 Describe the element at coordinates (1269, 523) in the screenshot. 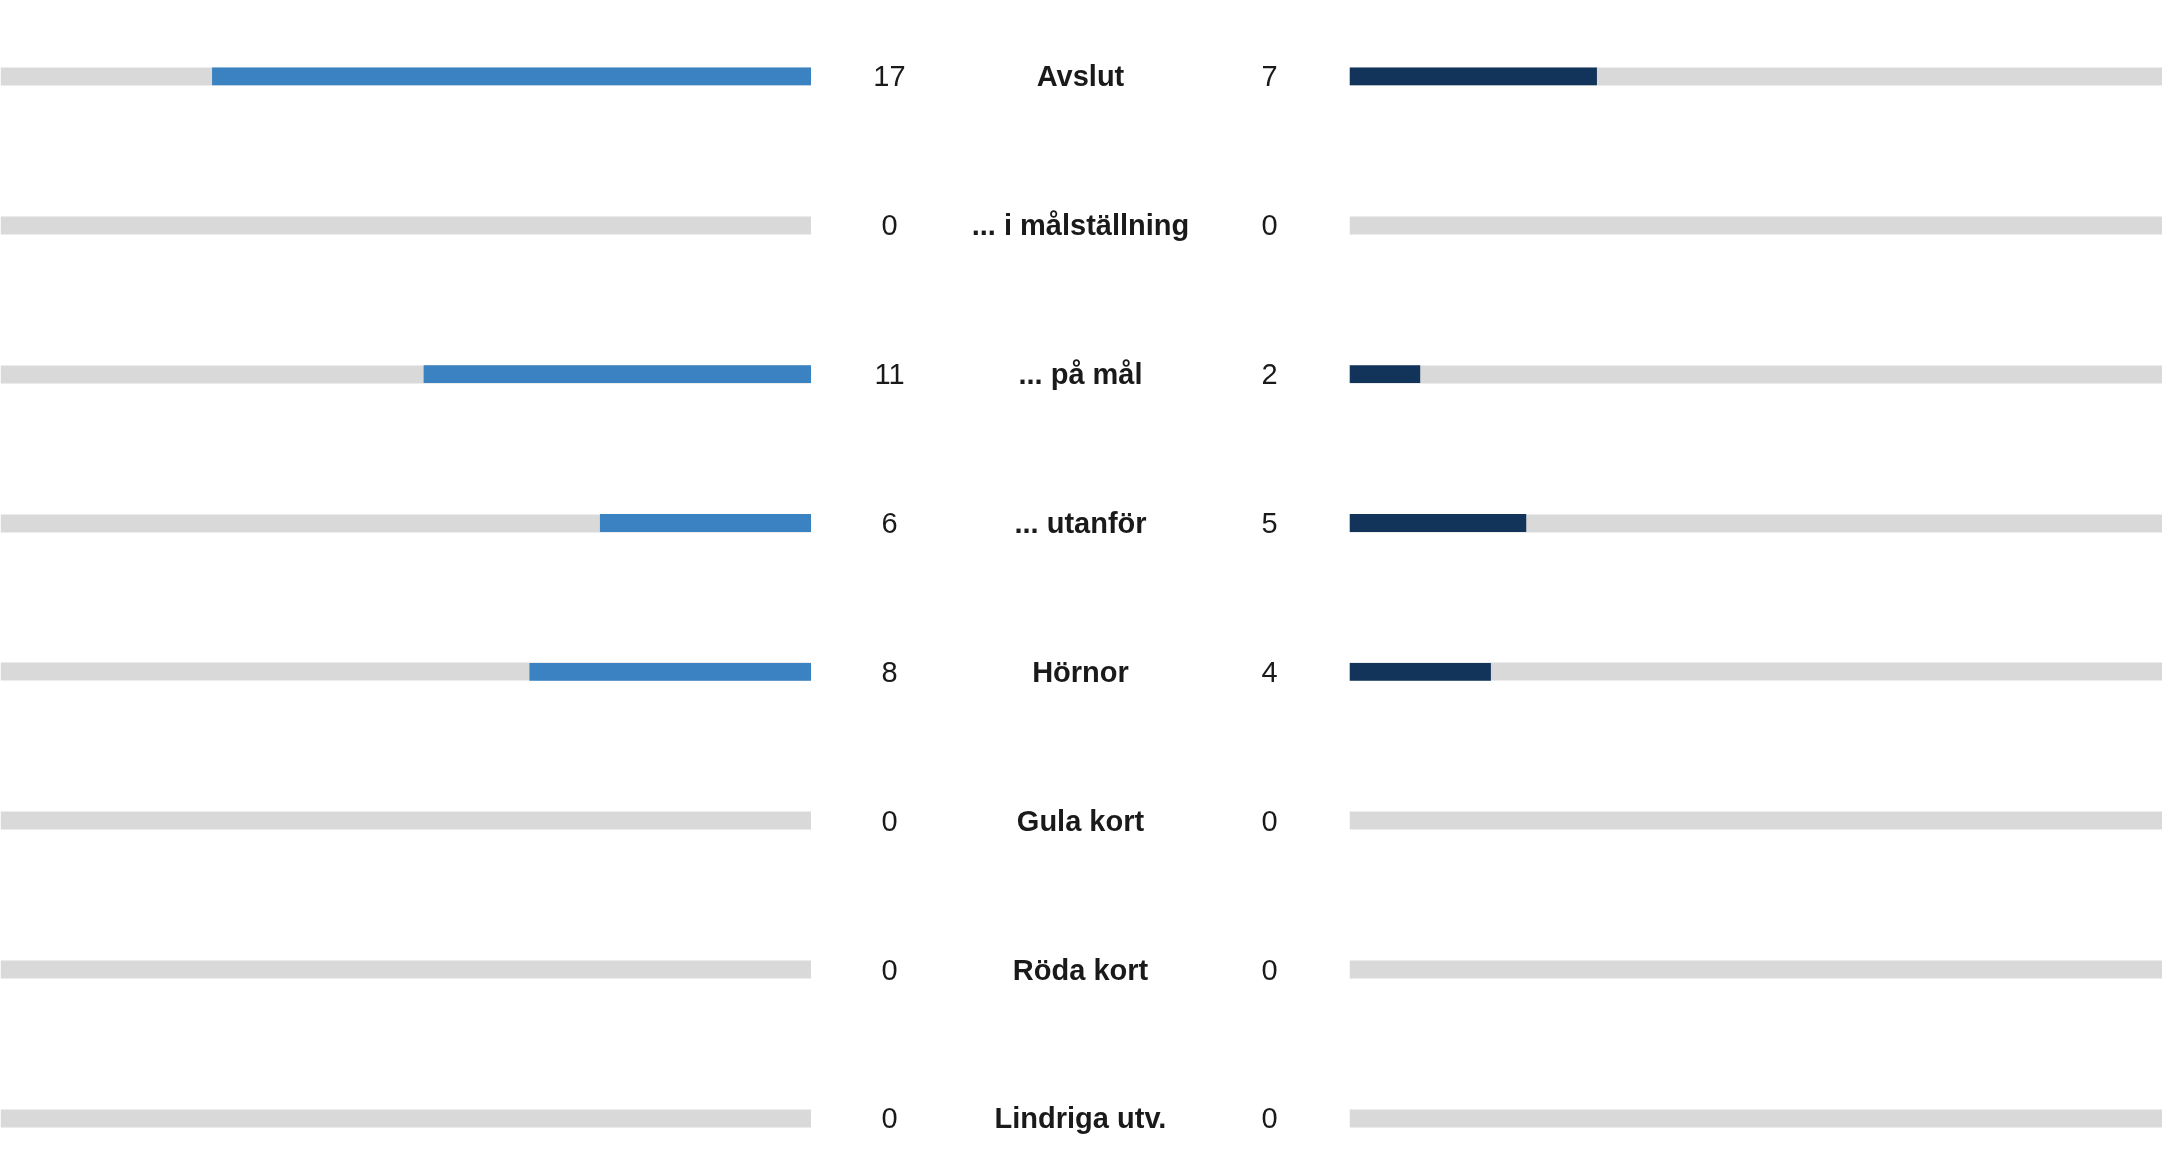

I see `data-label: 5` at that location.